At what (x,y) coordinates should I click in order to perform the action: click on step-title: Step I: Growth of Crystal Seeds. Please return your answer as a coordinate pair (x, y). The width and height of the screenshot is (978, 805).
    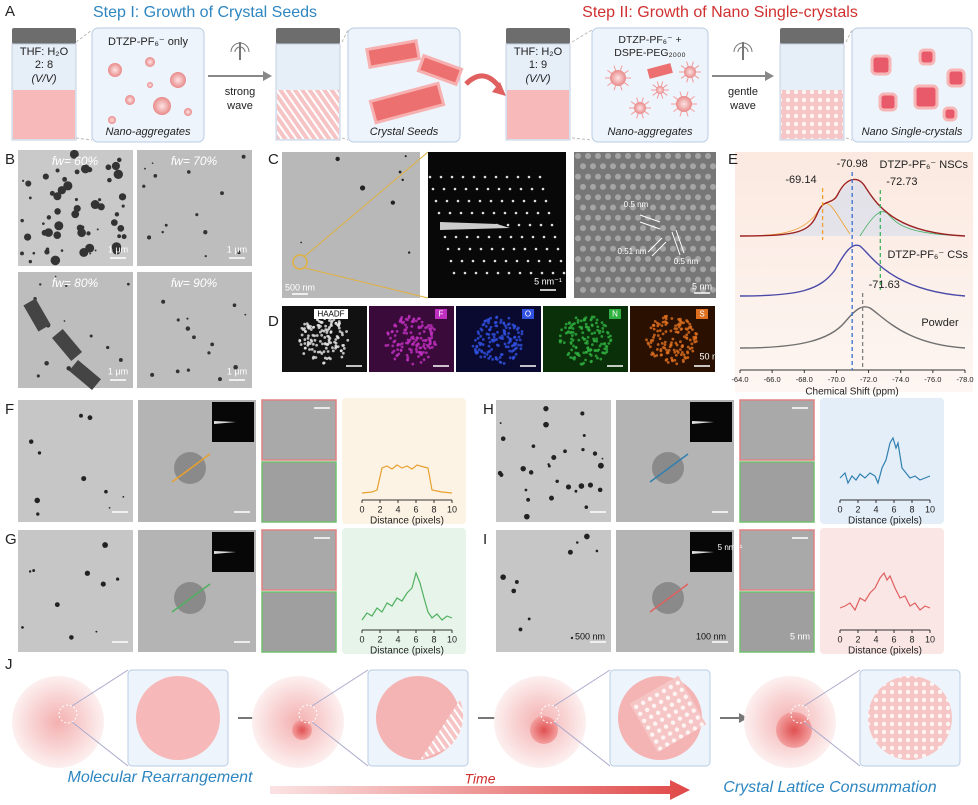
    Looking at the image, I should click on (205, 12).